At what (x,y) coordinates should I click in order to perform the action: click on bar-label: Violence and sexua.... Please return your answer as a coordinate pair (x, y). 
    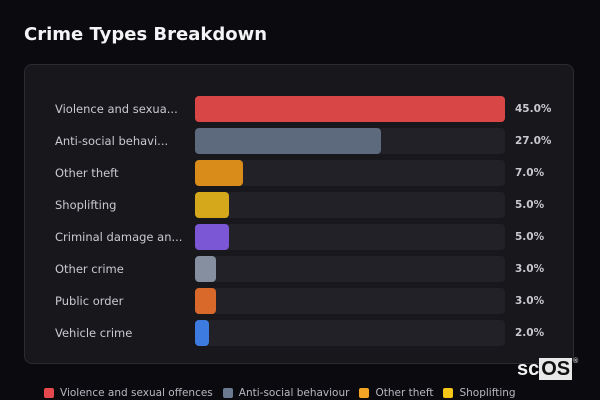
    Looking at the image, I should click on (116, 109).